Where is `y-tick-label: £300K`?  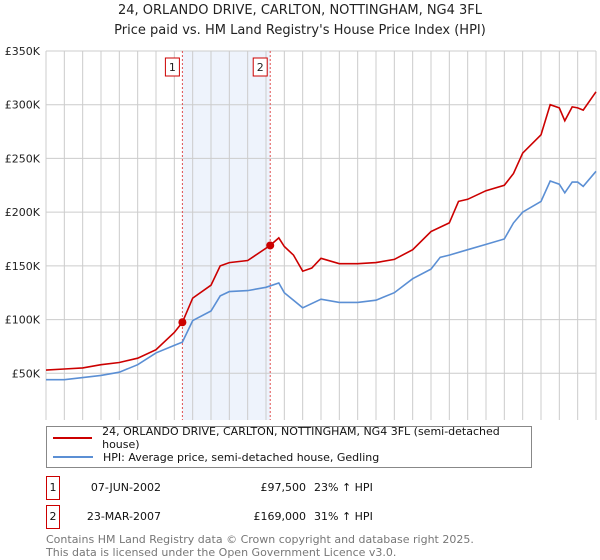
y-tick-label: £300K is located at coordinates (23, 105).